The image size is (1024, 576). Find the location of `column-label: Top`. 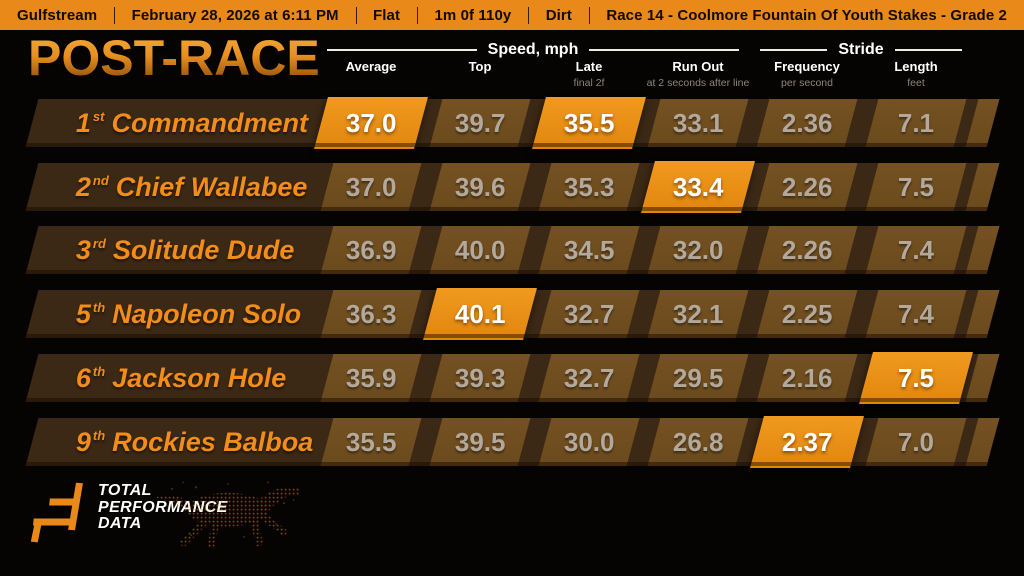

column-label: Top is located at coordinates (480, 66).